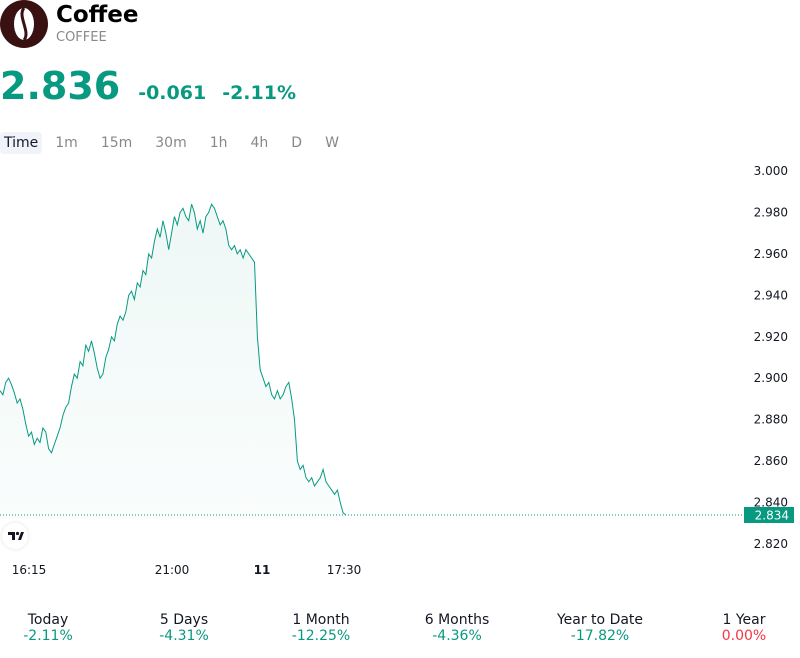  I want to click on performance-value: -12.25%, so click(321, 636).